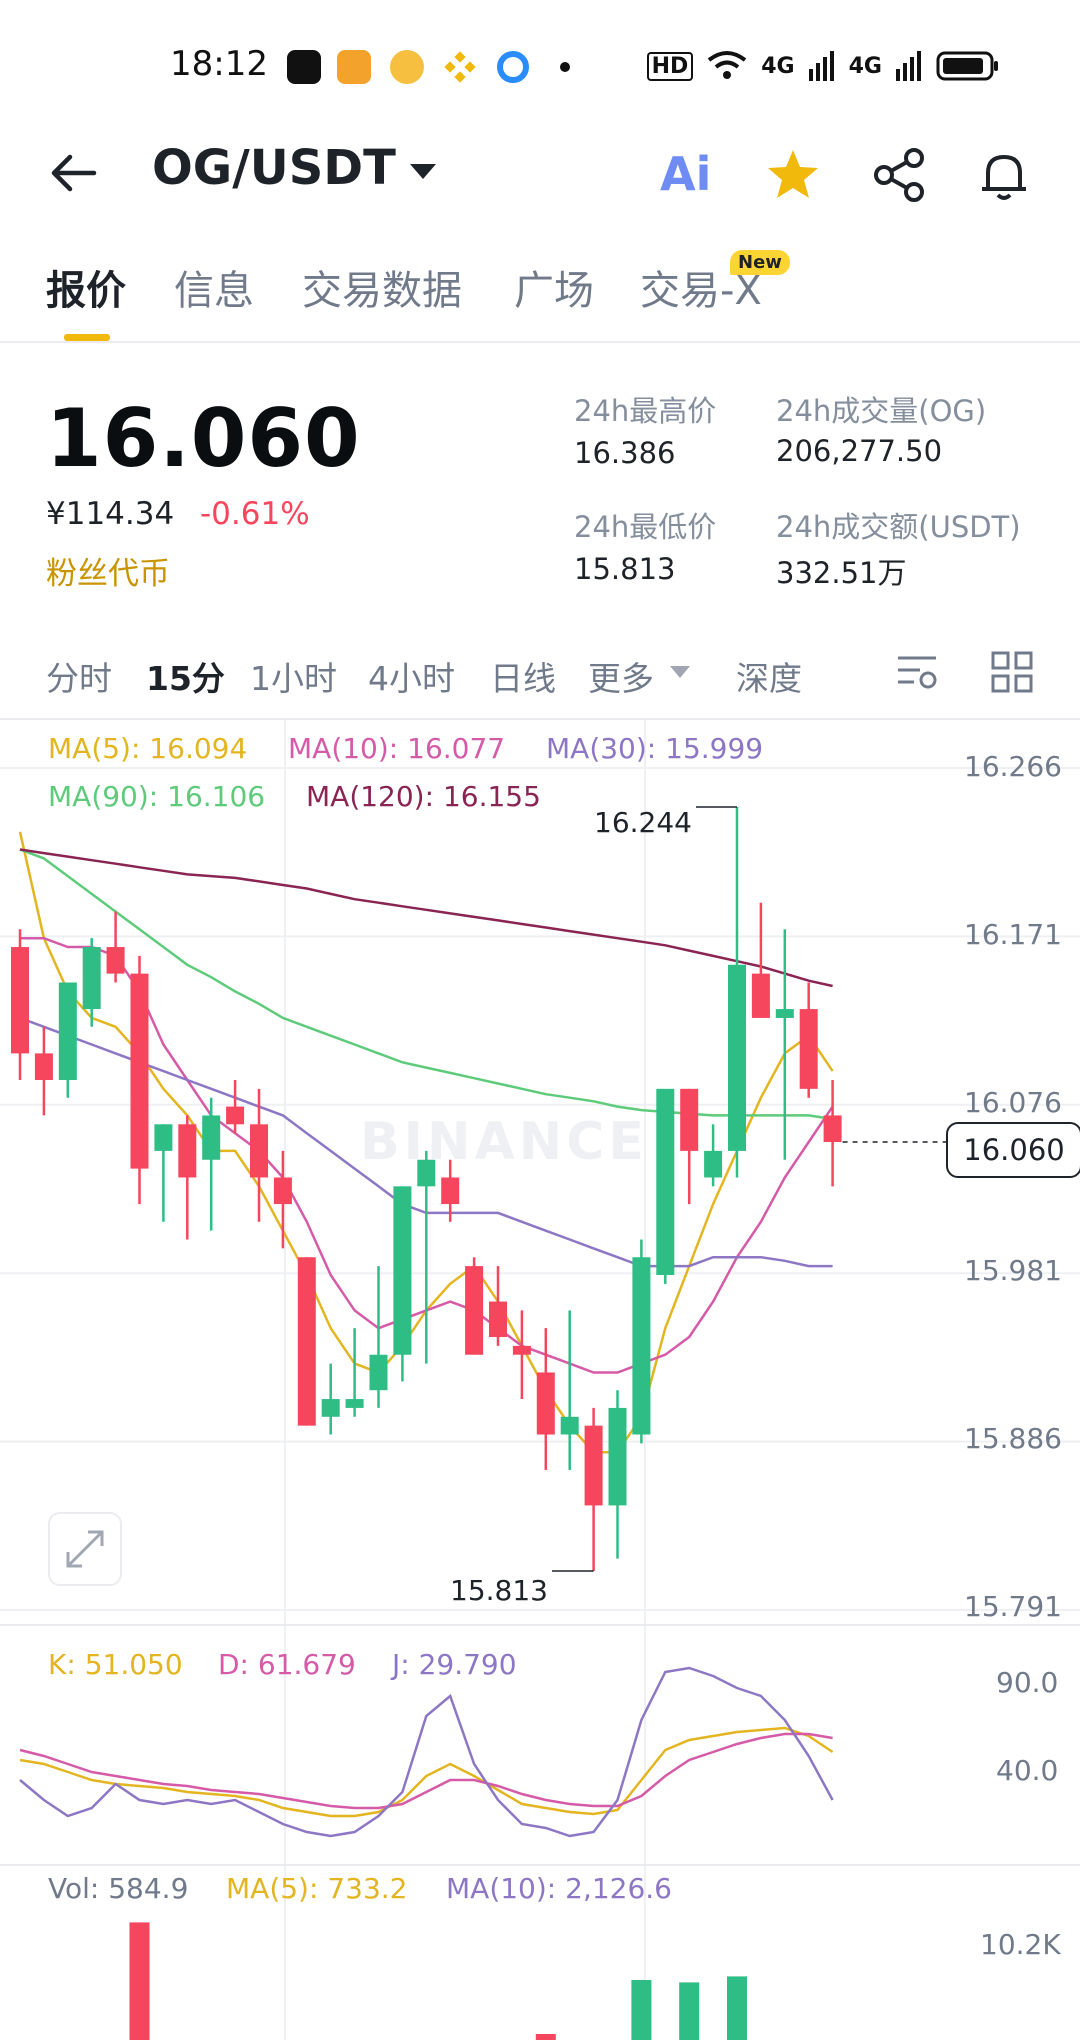 The width and height of the screenshot is (1080, 2040). Describe the element at coordinates (148, 748) in the screenshot. I see `ma5-legend: MA(5): 16.094` at that location.